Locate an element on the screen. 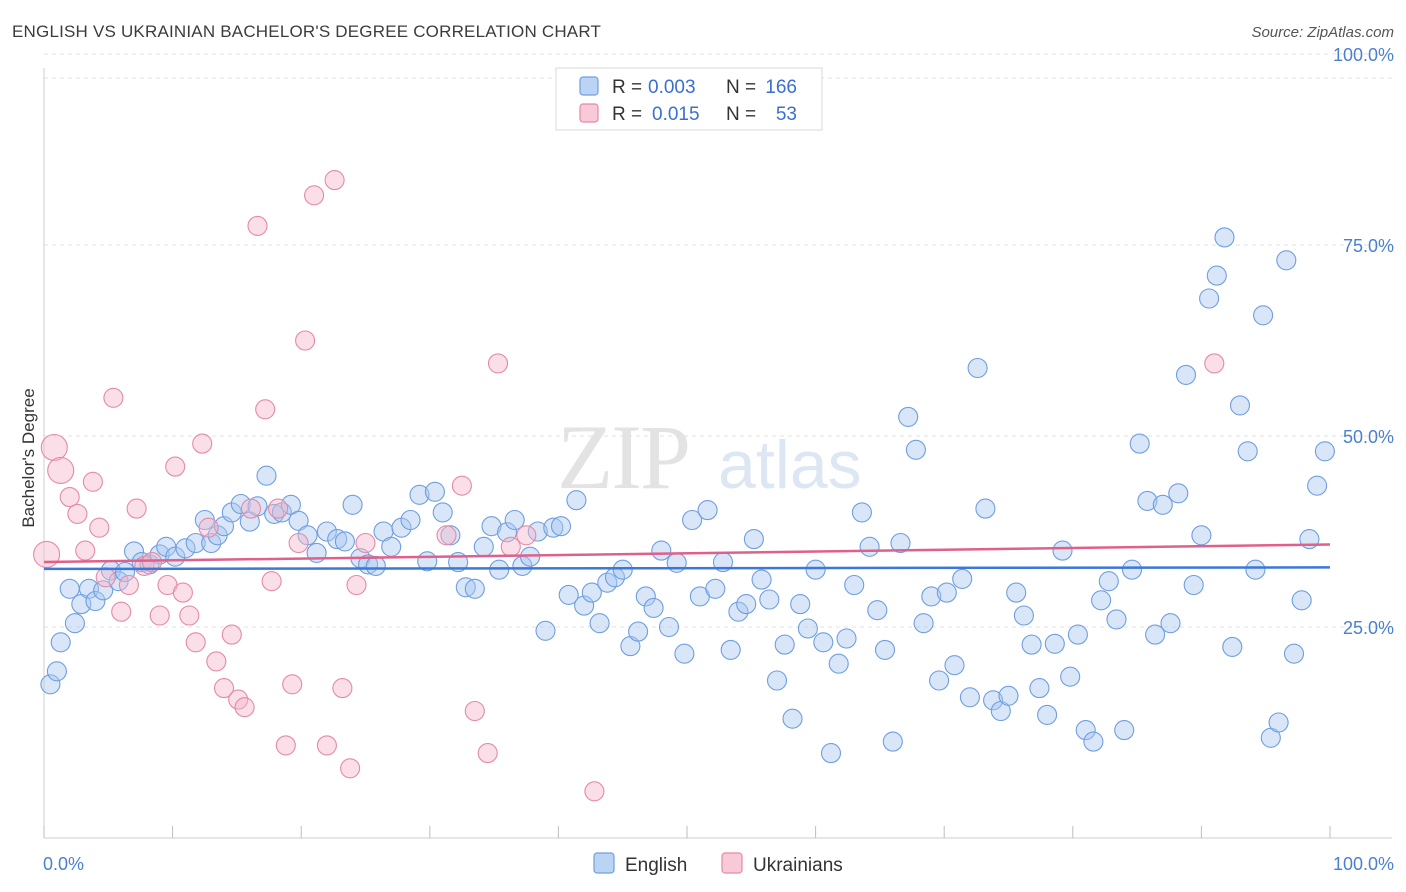  y-tick-label-75: 75.0% is located at coordinates (1368, 246).